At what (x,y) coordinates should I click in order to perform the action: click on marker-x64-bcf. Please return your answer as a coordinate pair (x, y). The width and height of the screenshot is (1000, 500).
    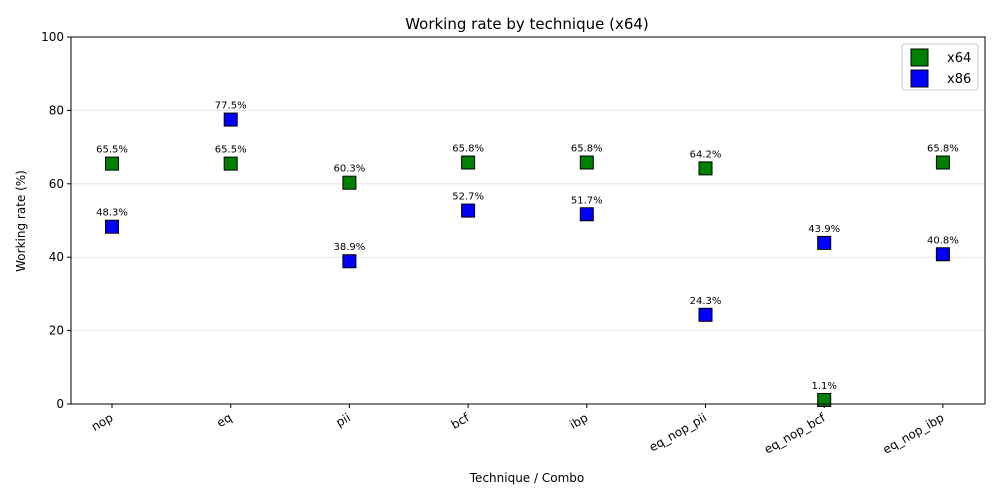
    Looking at the image, I should click on (468, 162).